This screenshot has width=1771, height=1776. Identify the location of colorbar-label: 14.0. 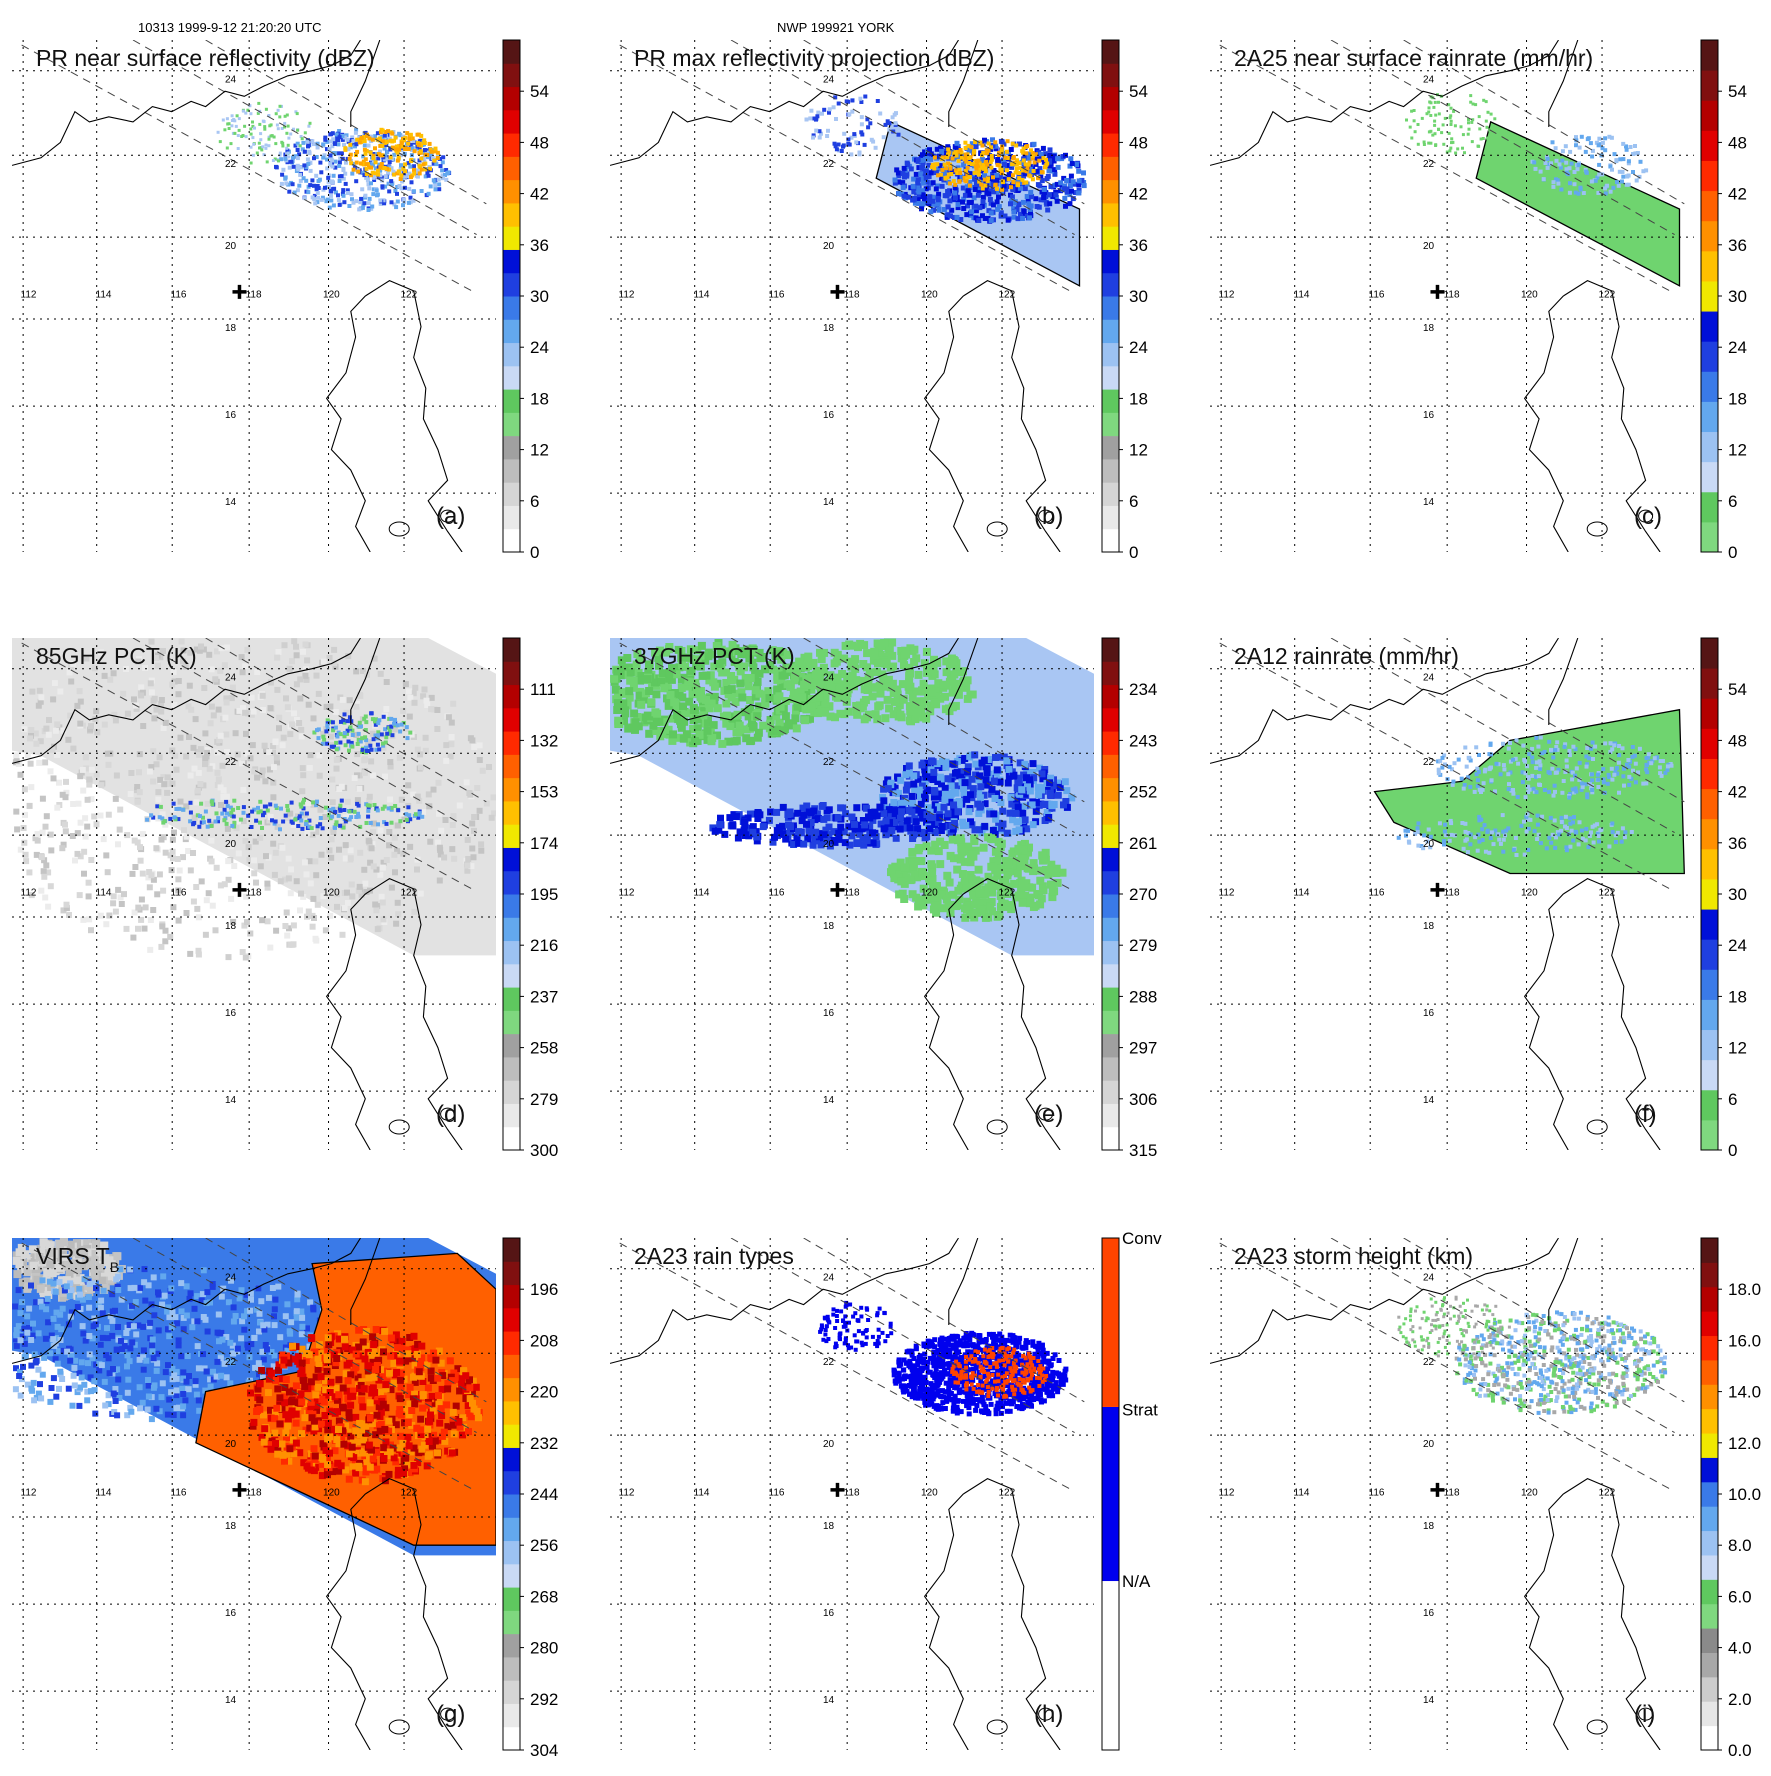
(1744, 1392).